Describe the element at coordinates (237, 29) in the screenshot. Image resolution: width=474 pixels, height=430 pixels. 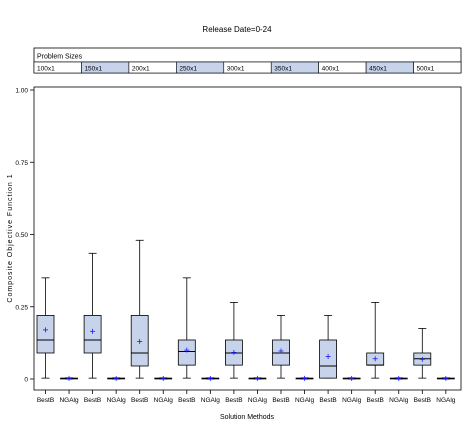
I see `chart-title: Release Date=0-24` at that location.